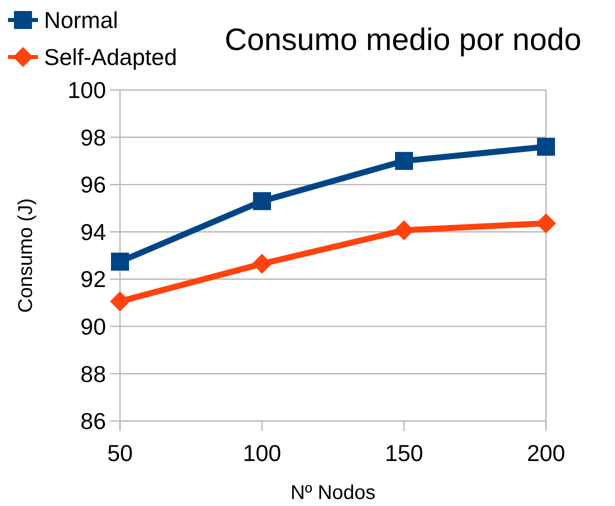 This screenshot has height=506, width=615. What do you see at coordinates (93, 326) in the screenshot?
I see `y-tick-label: 90` at bounding box center [93, 326].